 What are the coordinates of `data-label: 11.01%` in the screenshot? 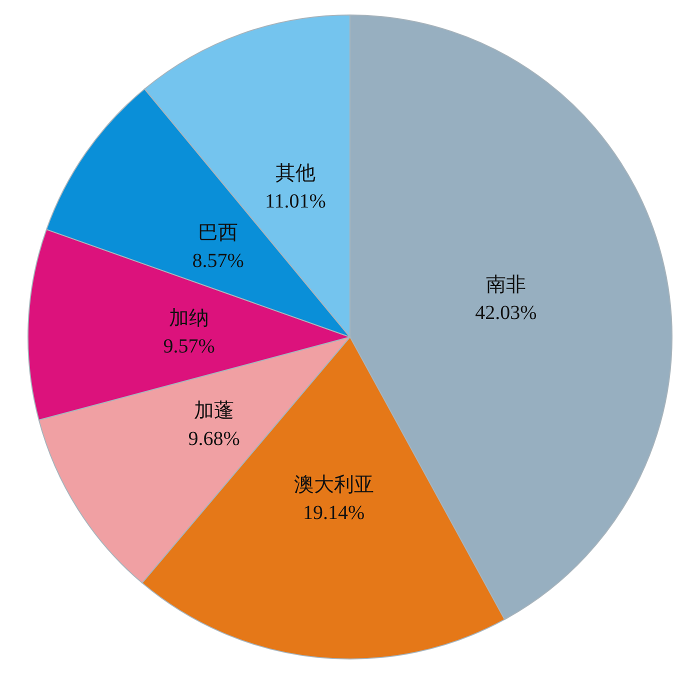 It's located at (295, 201).